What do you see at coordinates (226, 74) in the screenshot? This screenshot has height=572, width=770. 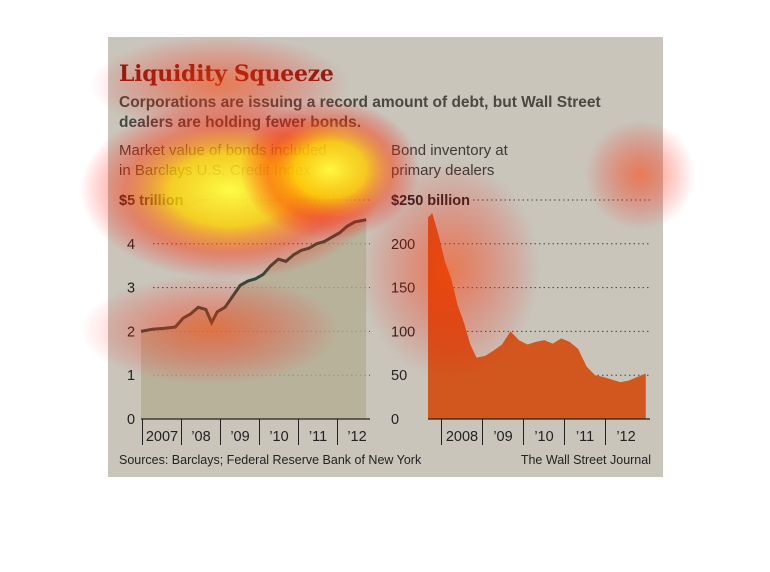 I see `chart-title: Liquidity Squeeze` at bounding box center [226, 74].